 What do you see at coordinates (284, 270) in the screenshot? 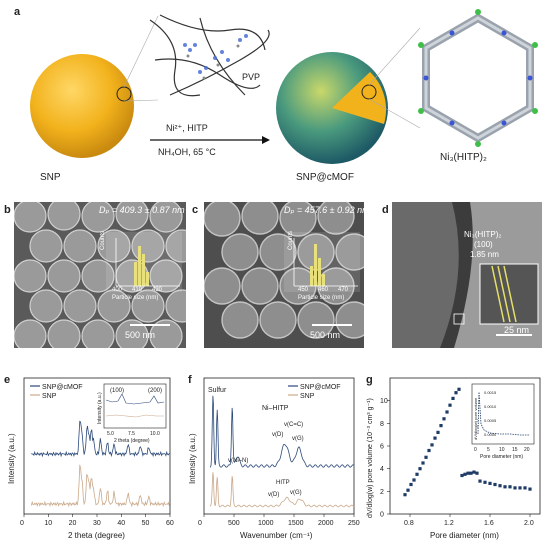
I see `panel-c-particles` at bounding box center [284, 270].